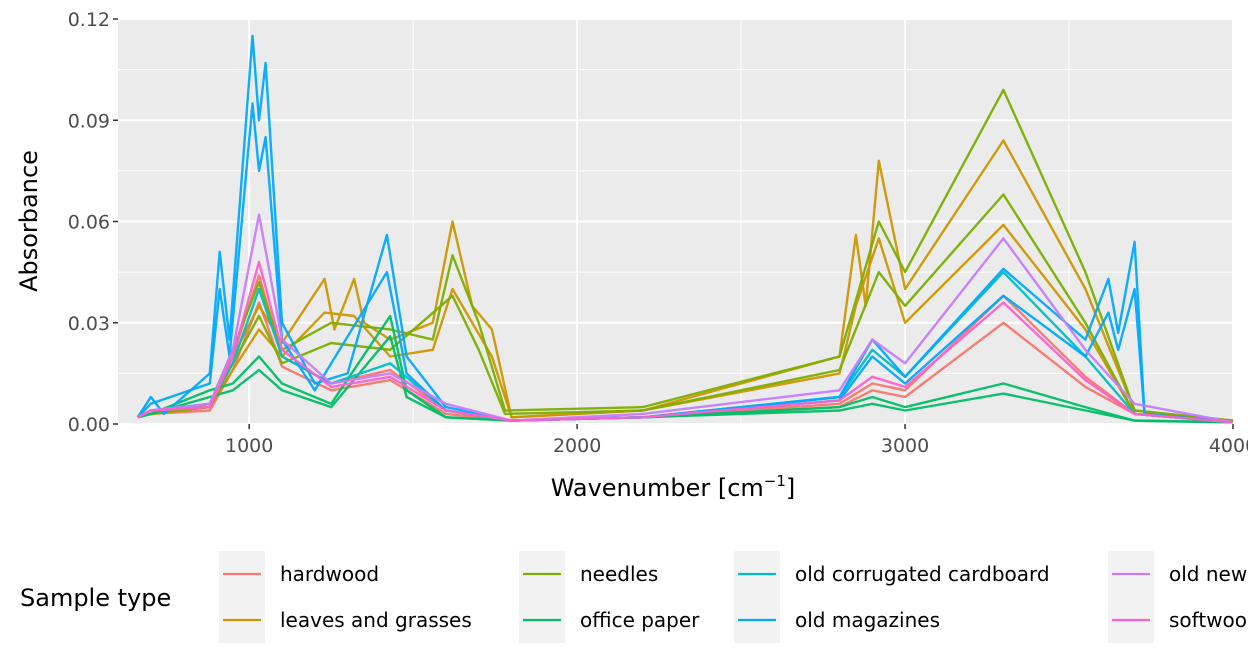 Image resolution: width=1248 pixels, height=672 pixels. Describe the element at coordinates (790, 488) in the screenshot. I see `x-axis-title-end: ]` at that location.